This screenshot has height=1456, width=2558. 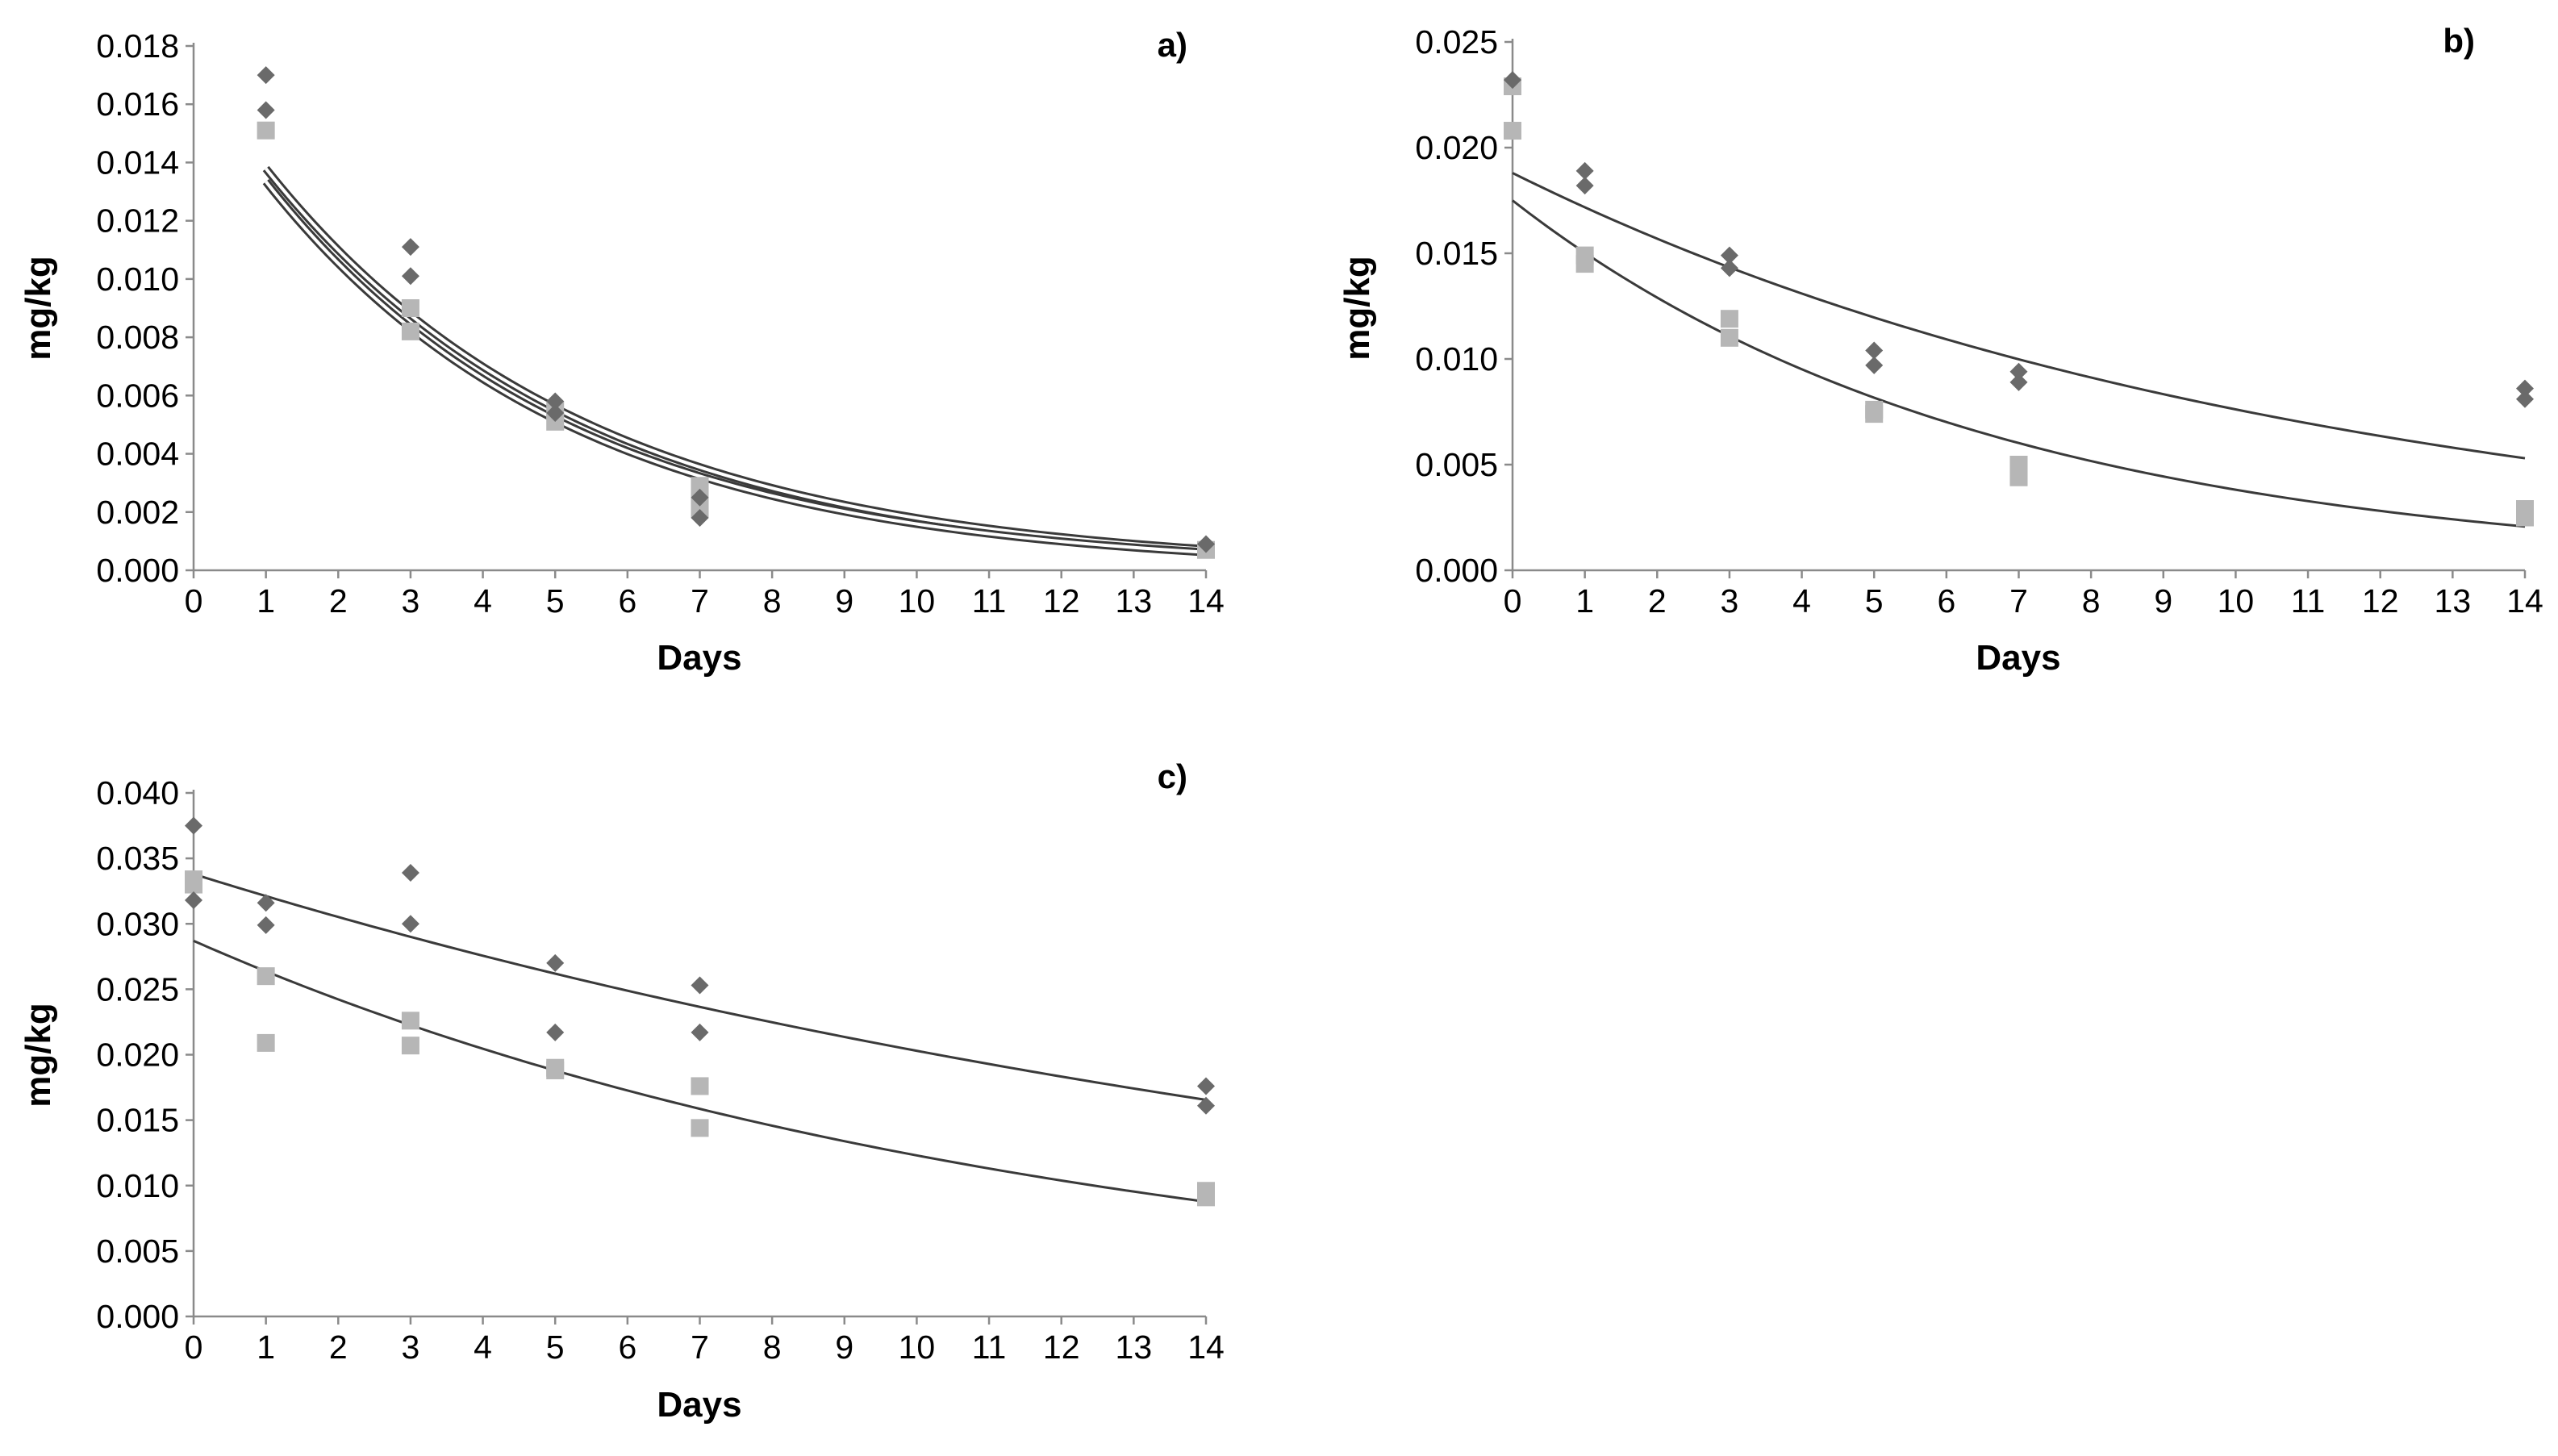 I want to click on y-tick-label: 0.016, so click(x=137, y=105).